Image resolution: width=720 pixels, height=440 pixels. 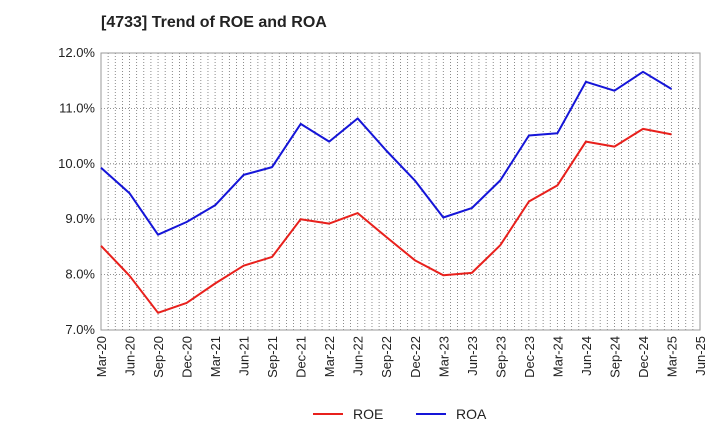 What do you see at coordinates (80, 274) in the screenshot?
I see `y-tick-label: 8.0%` at bounding box center [80, 274].